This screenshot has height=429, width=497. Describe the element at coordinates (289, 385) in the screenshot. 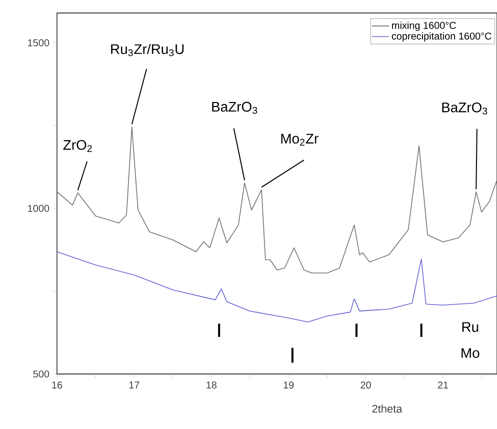

I see `x-tick-label: 19` at that location.